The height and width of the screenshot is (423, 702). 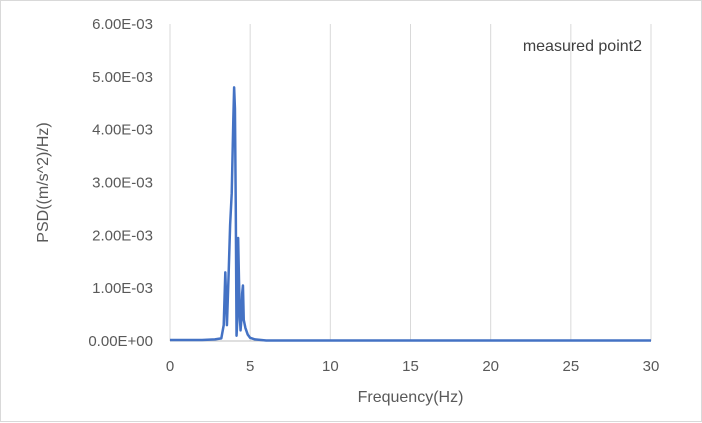 What do you see at coordinates (122, 130) in the screenshot?
I see `y-tick-label: 4.00E-03` at bounding box center [122, 130].